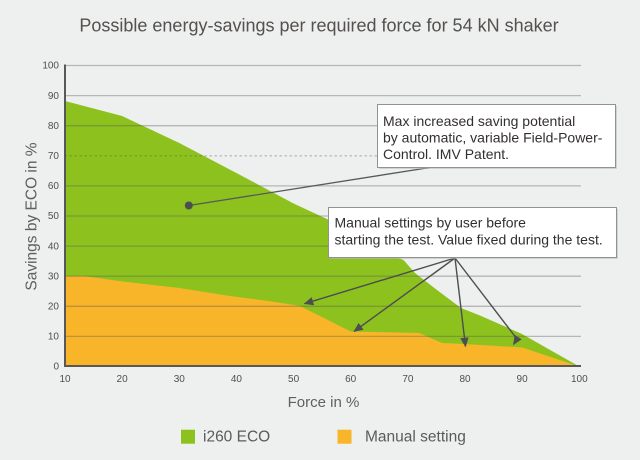 This screenshot has height=460, width=640. I want to click on svg-text: Control. IMV Patent., so click(446, 154).